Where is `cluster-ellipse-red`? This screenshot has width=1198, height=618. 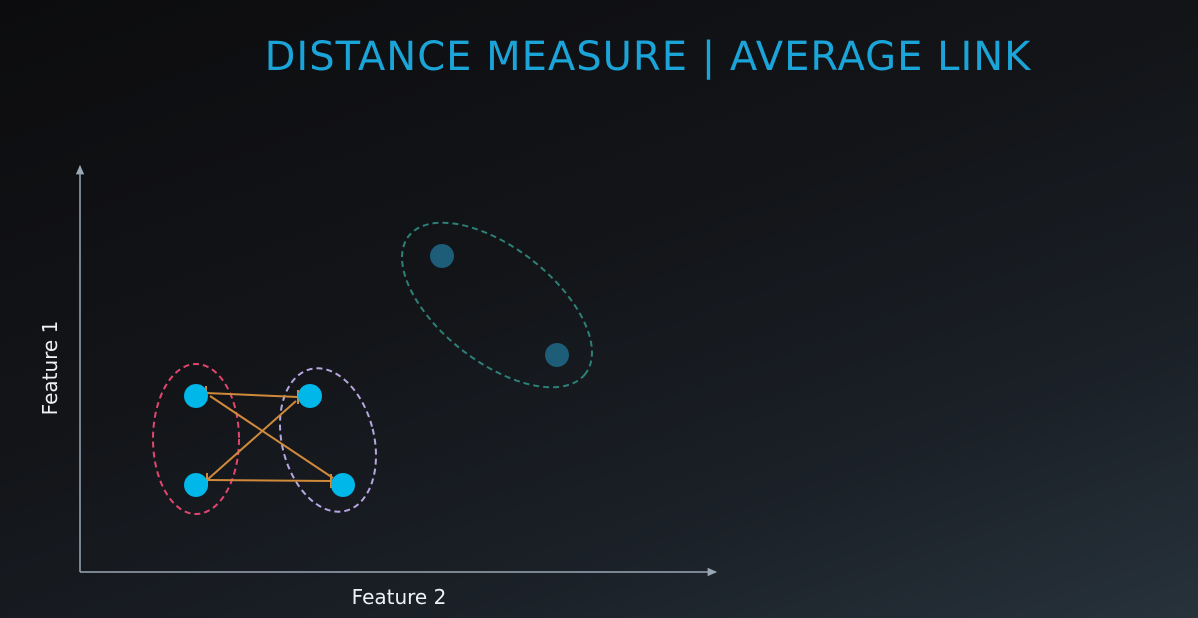
cluster-ellipse-red is located at coordinates (196, 439).